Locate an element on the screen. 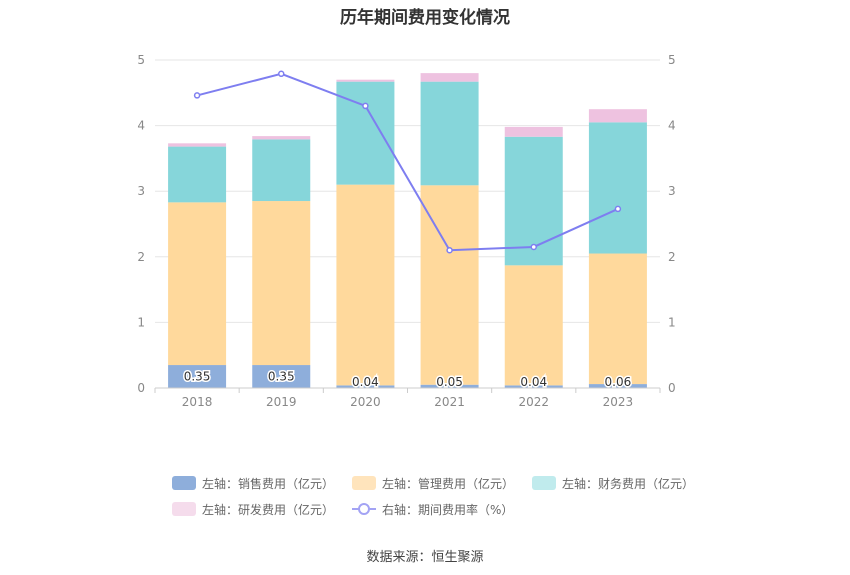  y-tick-label-right: 0 is located at coordinates (672, 388).